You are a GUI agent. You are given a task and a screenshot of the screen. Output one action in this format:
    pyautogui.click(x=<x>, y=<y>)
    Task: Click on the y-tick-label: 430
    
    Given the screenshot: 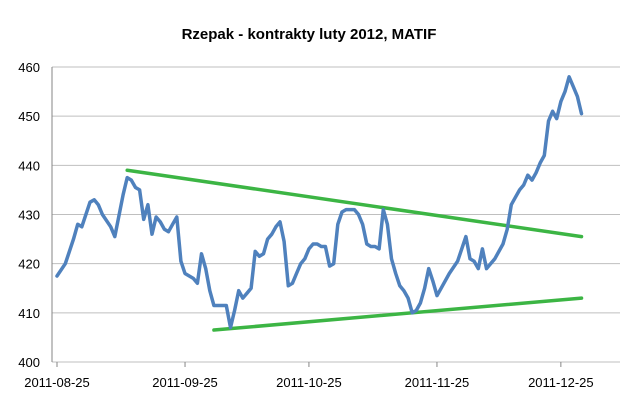 What is the action you would take?
    pyautogui.click(x=29, y=215)
    